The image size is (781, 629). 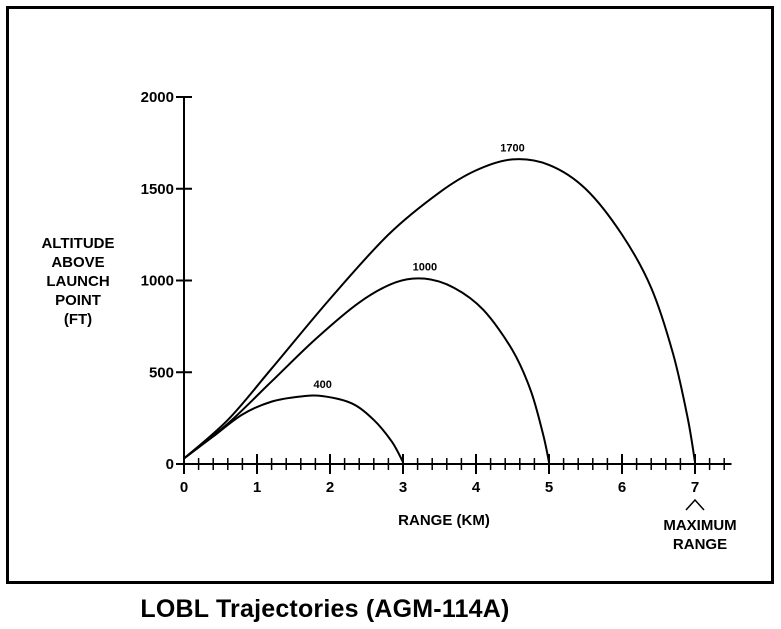 What do you see at coordinates (161, 372) in the screenshot?
I see `y-tick-label: 500` at bounding box center [161, 372].